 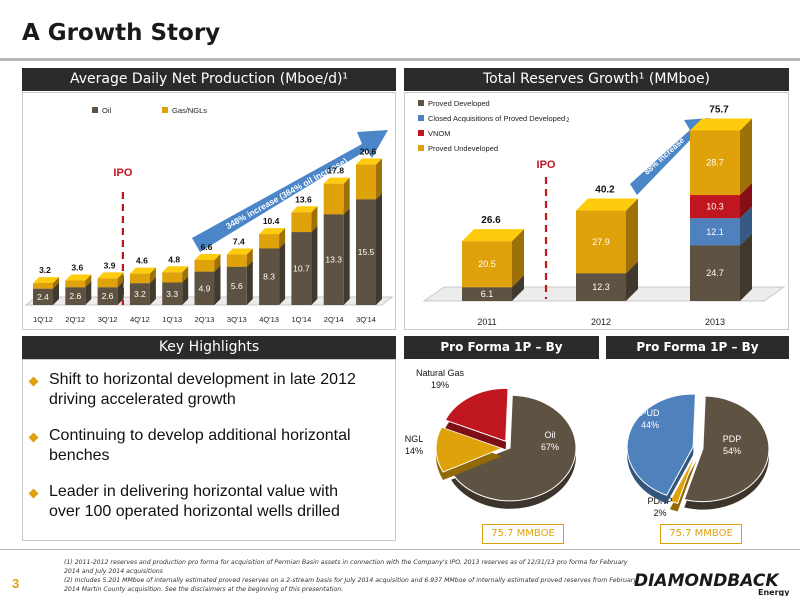 I want to click on x-tick-label: 1Q'13, so click(x=172, y=319).